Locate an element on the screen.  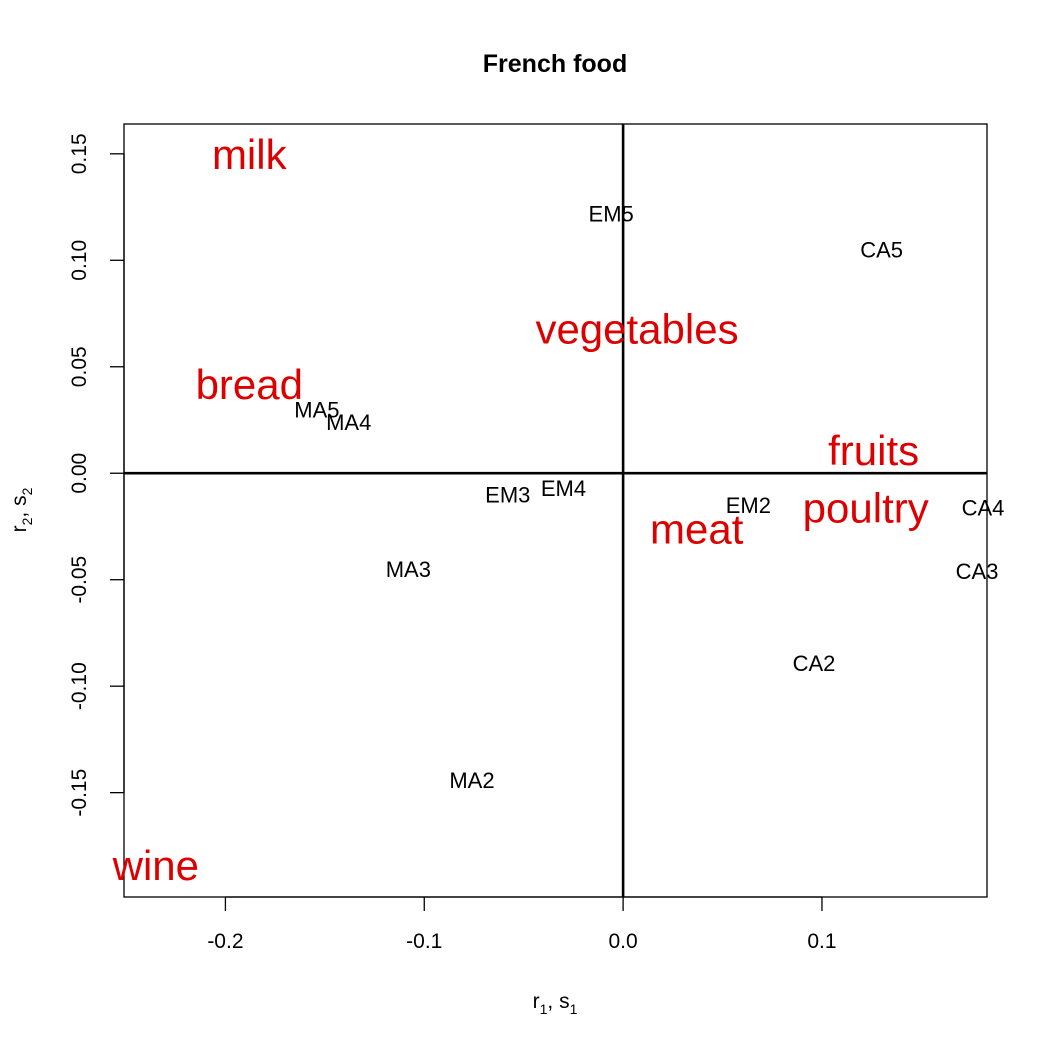
x-axis-label: r1, s1 is located at coordinates (555, 1003).